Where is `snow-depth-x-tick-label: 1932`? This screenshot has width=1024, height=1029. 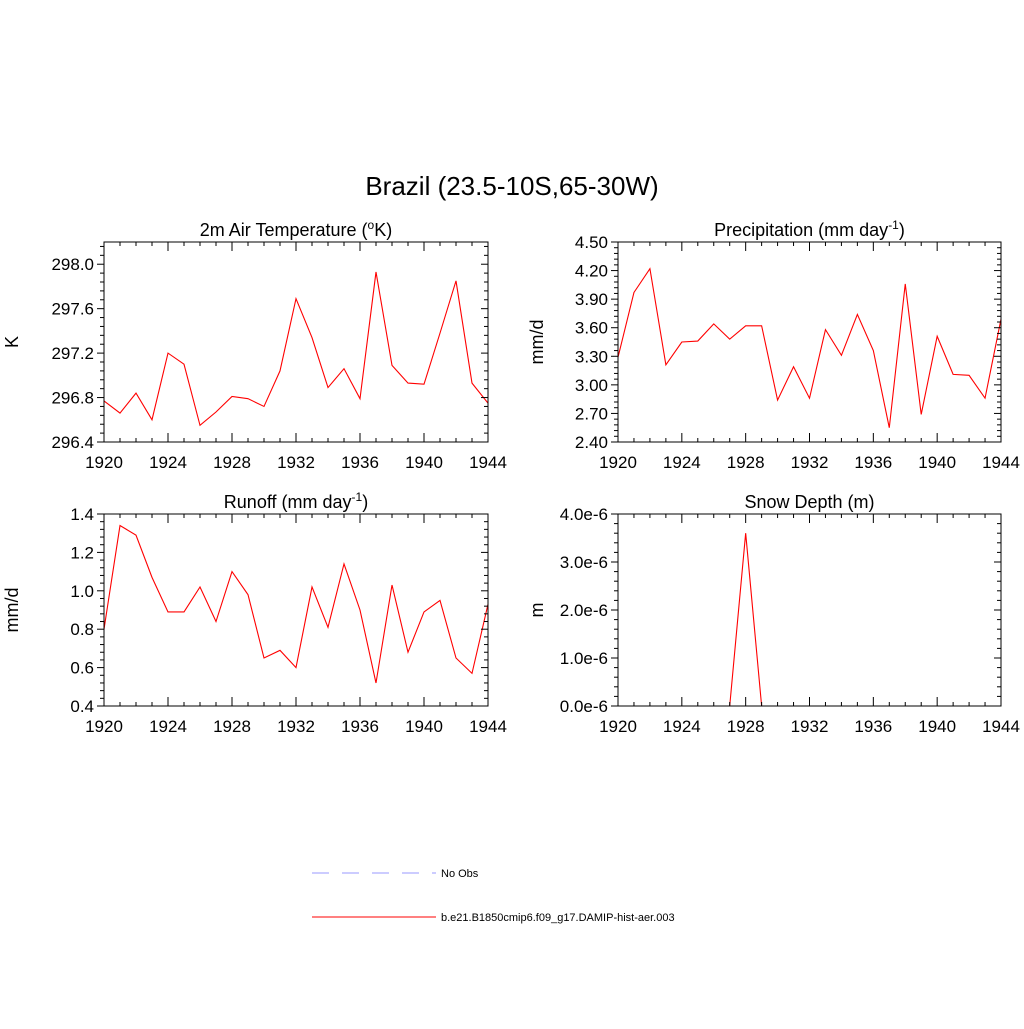 snow-depth-x-tick-label: 1932 is located at coordinates (810, 726).